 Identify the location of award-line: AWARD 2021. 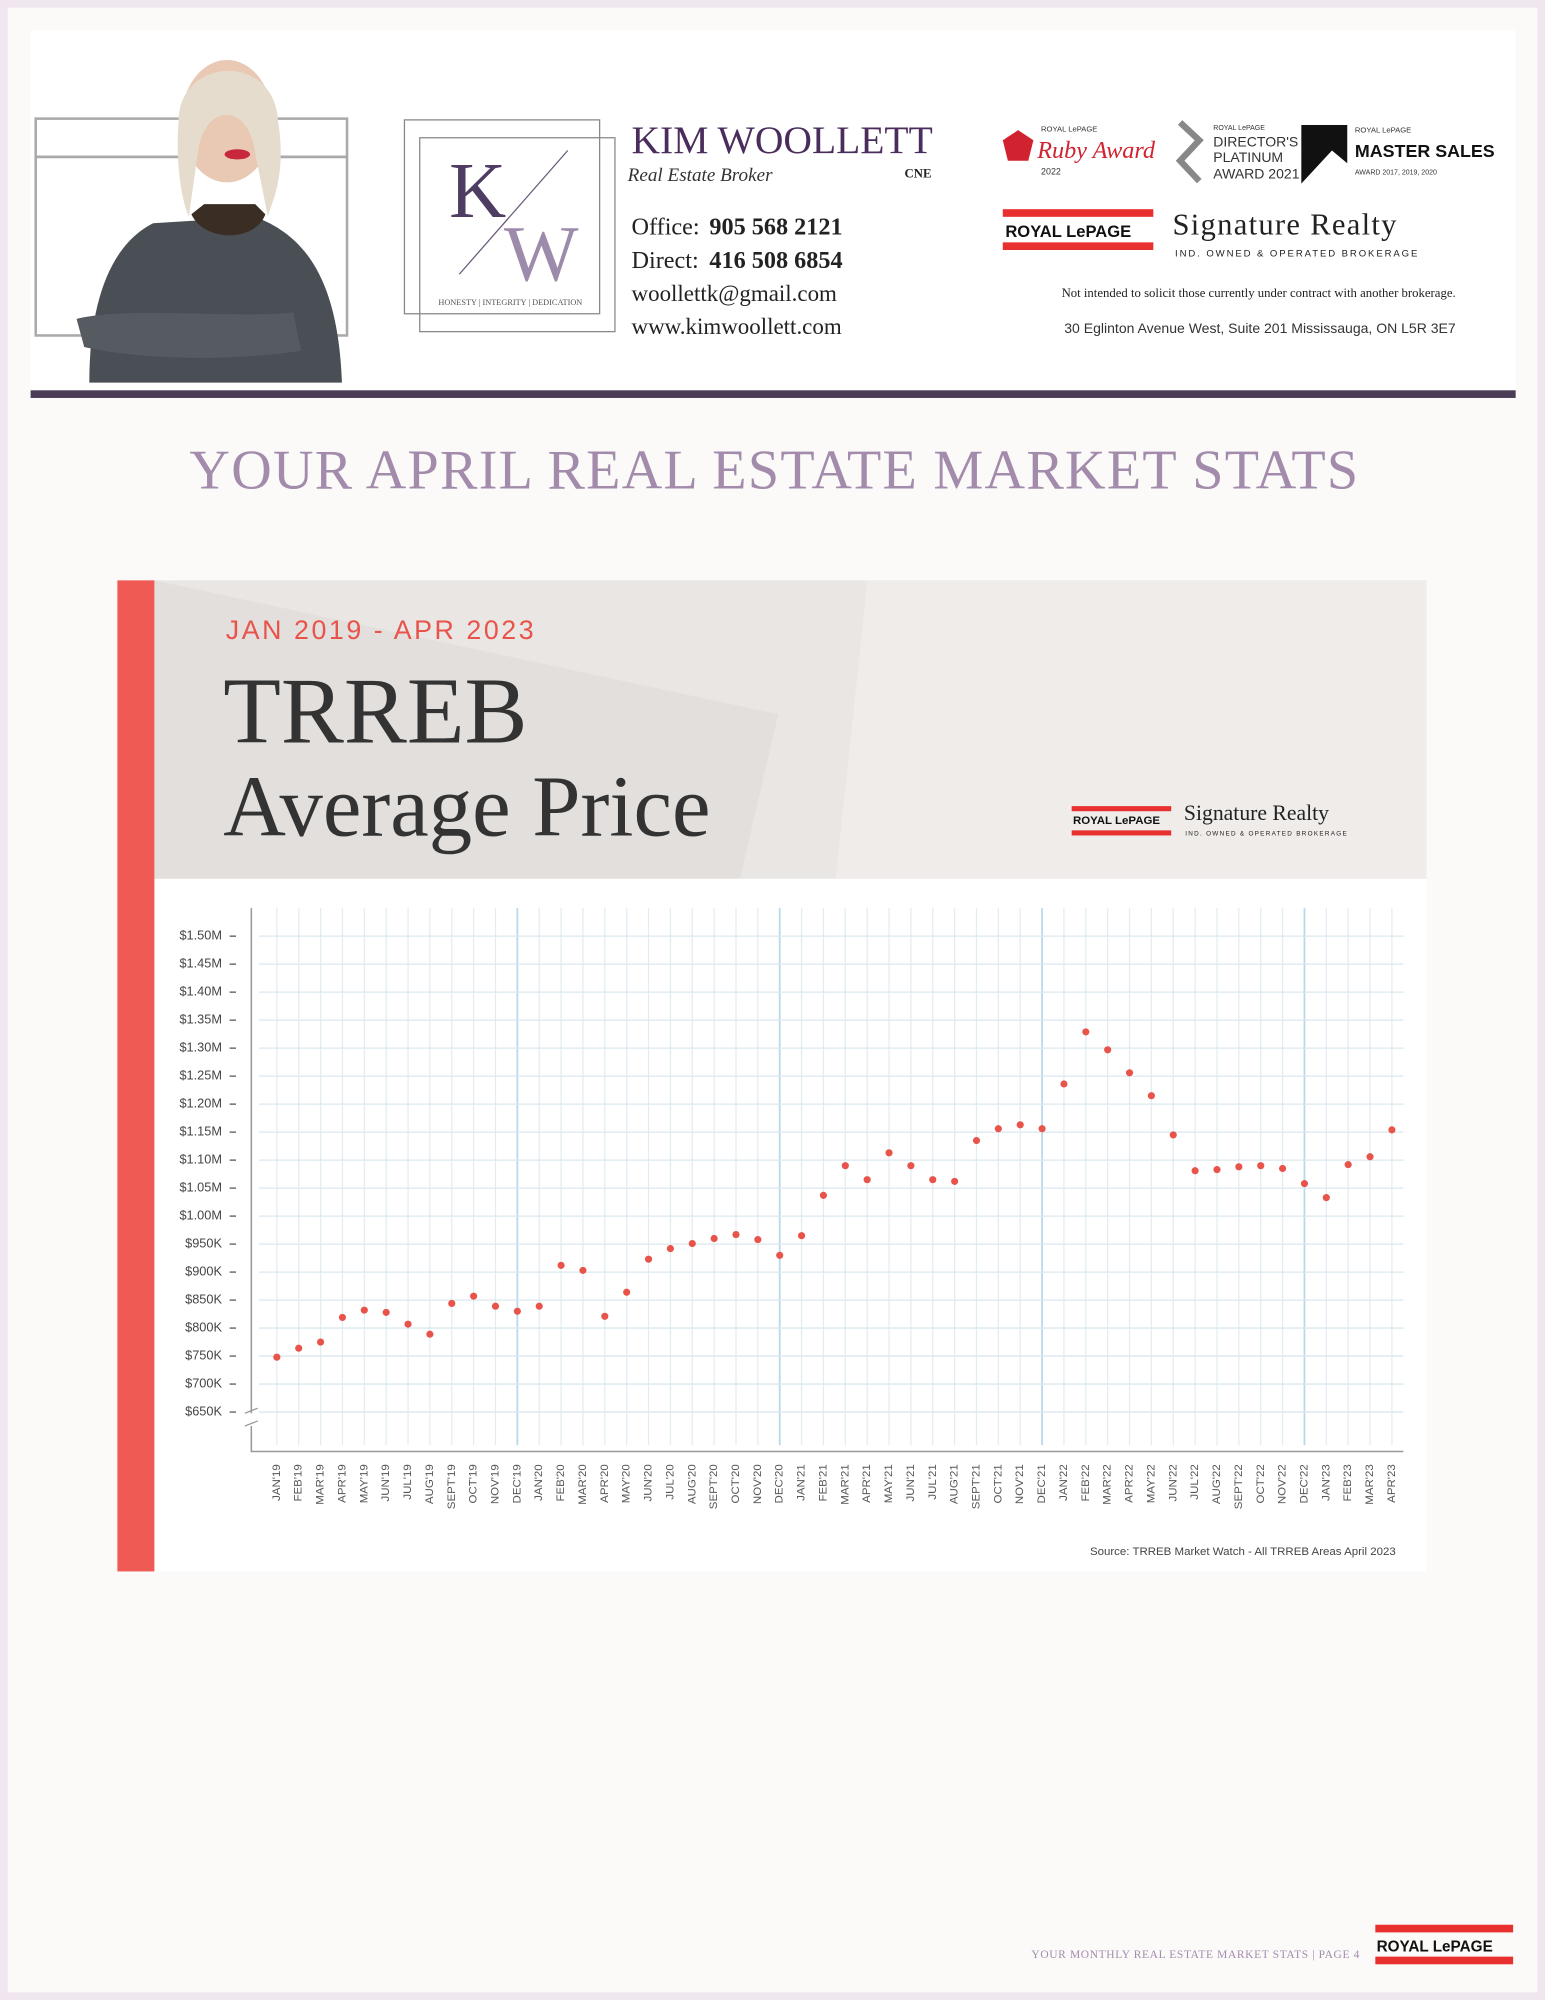
(1256, 174).